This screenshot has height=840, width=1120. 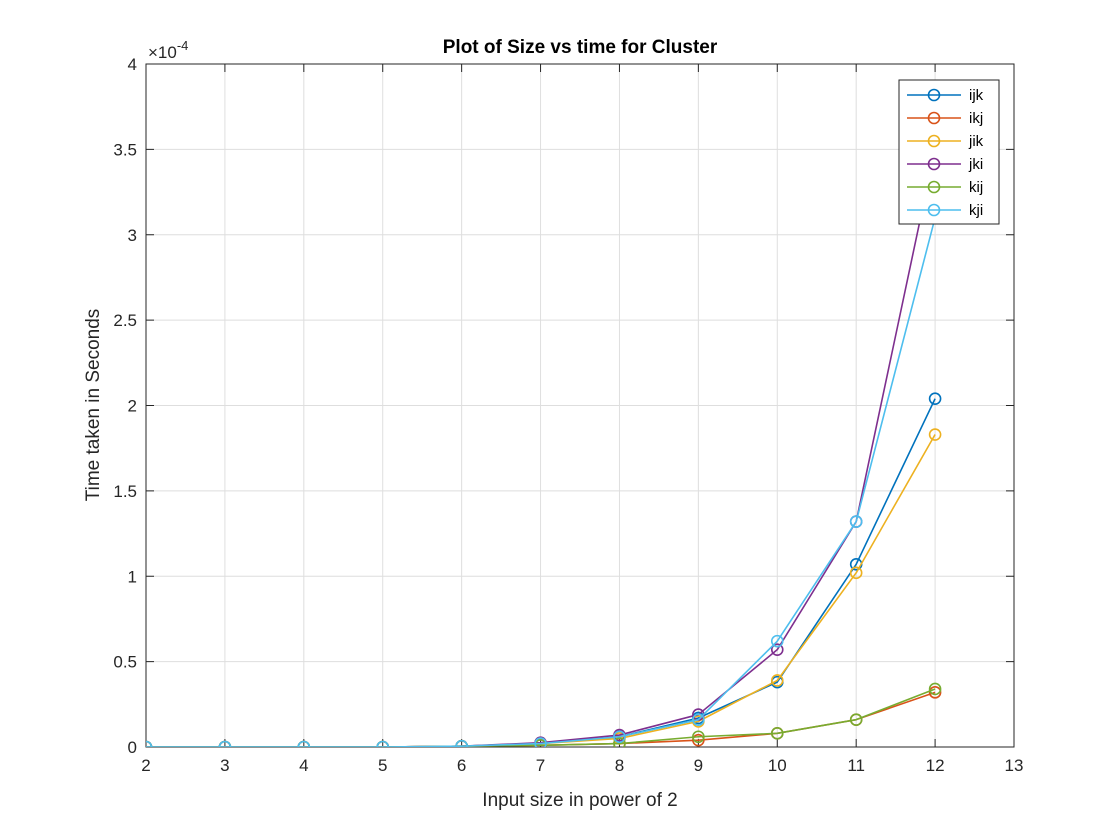 I want to click on data-point-jki, so click(x=777, y=649).